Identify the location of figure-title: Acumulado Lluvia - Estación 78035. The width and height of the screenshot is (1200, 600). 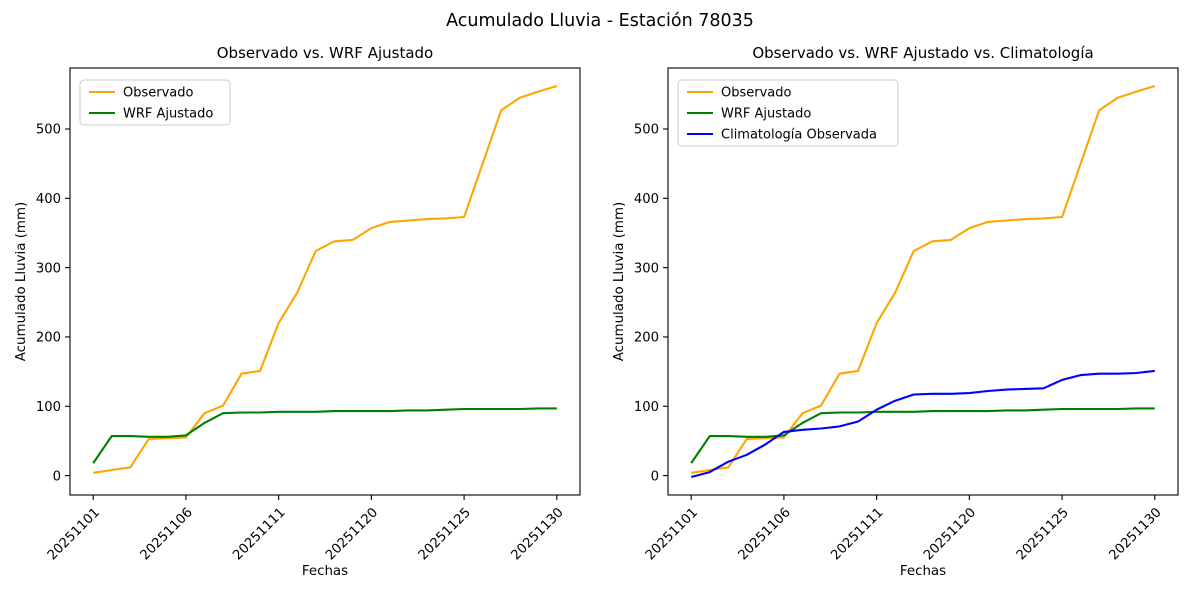
(600, 21).